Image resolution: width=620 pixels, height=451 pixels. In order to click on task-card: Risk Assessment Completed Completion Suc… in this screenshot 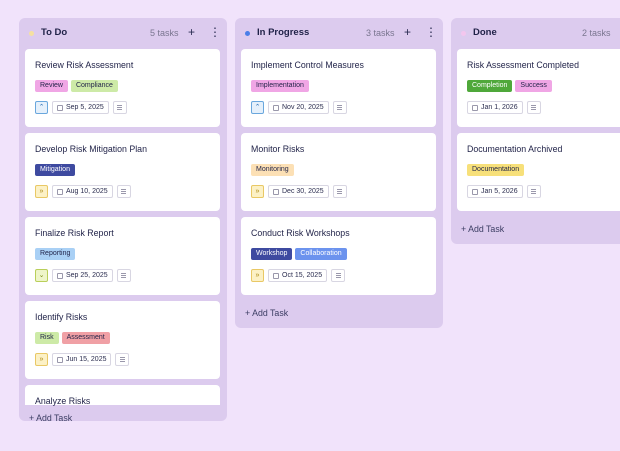, I will do `click(538, 88)`.